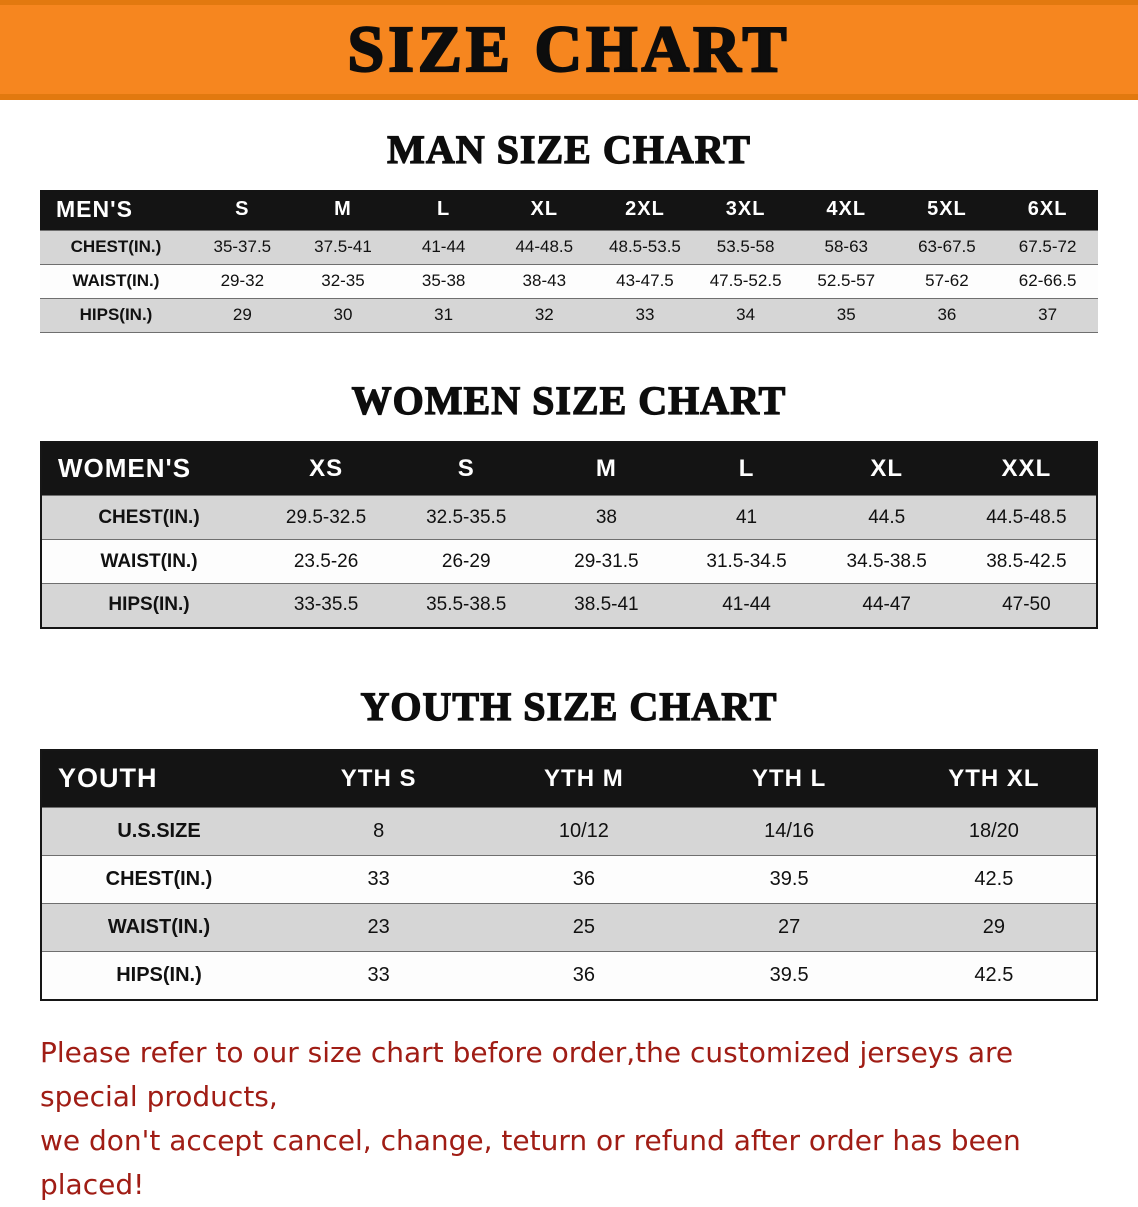 This screenshot has width=1138, height=1207. What do you see at coordinates (242, 281) in the screenshot?
I see `size-value-cell: 29-32` at bounding box center [242, 281].